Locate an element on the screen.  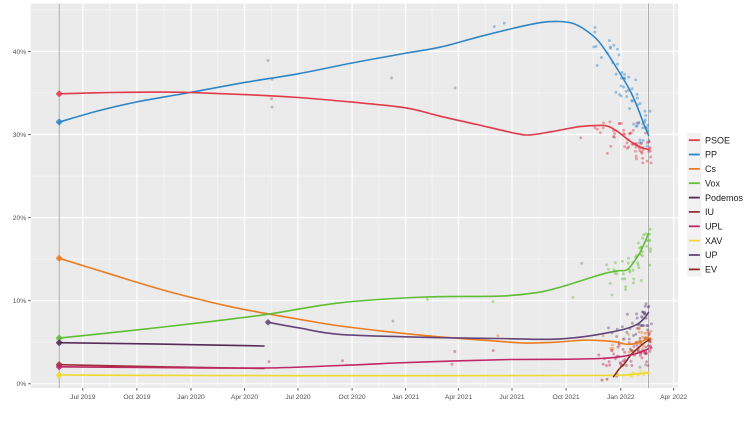
svg-text: Jul 2020 is located at coordinates (298, 397).